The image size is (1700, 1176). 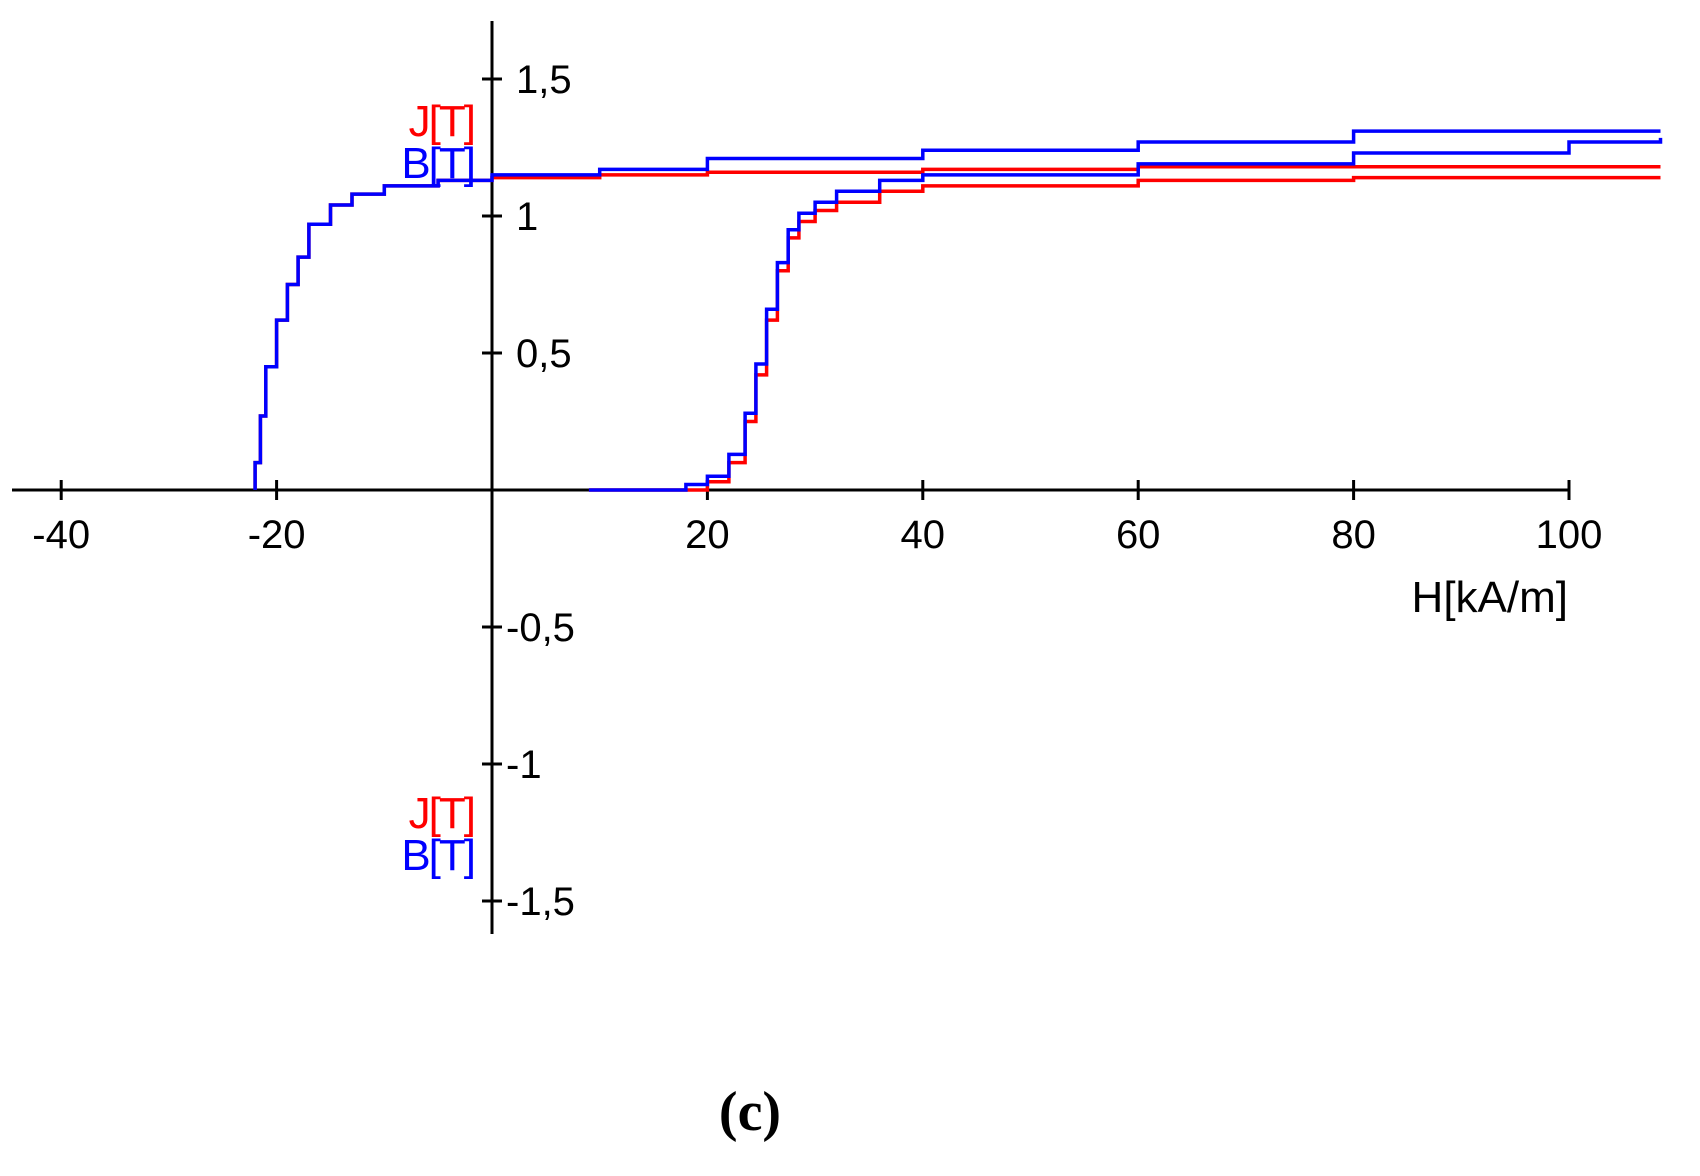 I want to click on x-tick-label: 80, so click(x=1353, y=535).